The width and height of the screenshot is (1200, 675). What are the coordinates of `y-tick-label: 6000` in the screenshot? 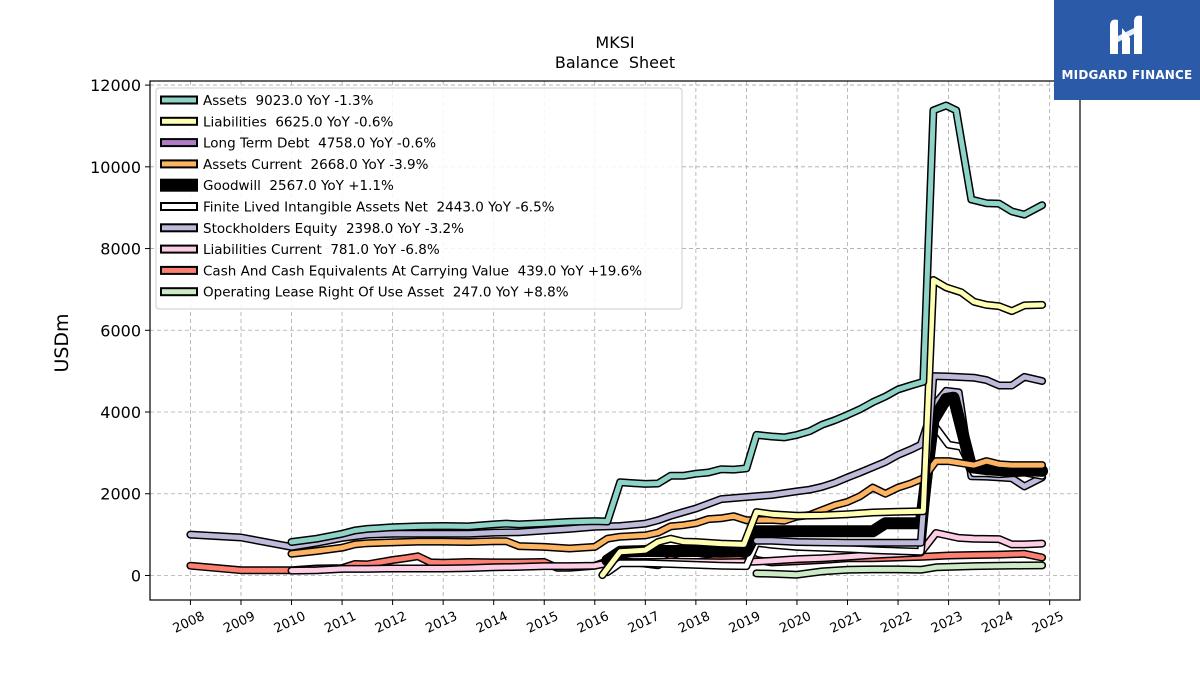 It's located at (120, 330).